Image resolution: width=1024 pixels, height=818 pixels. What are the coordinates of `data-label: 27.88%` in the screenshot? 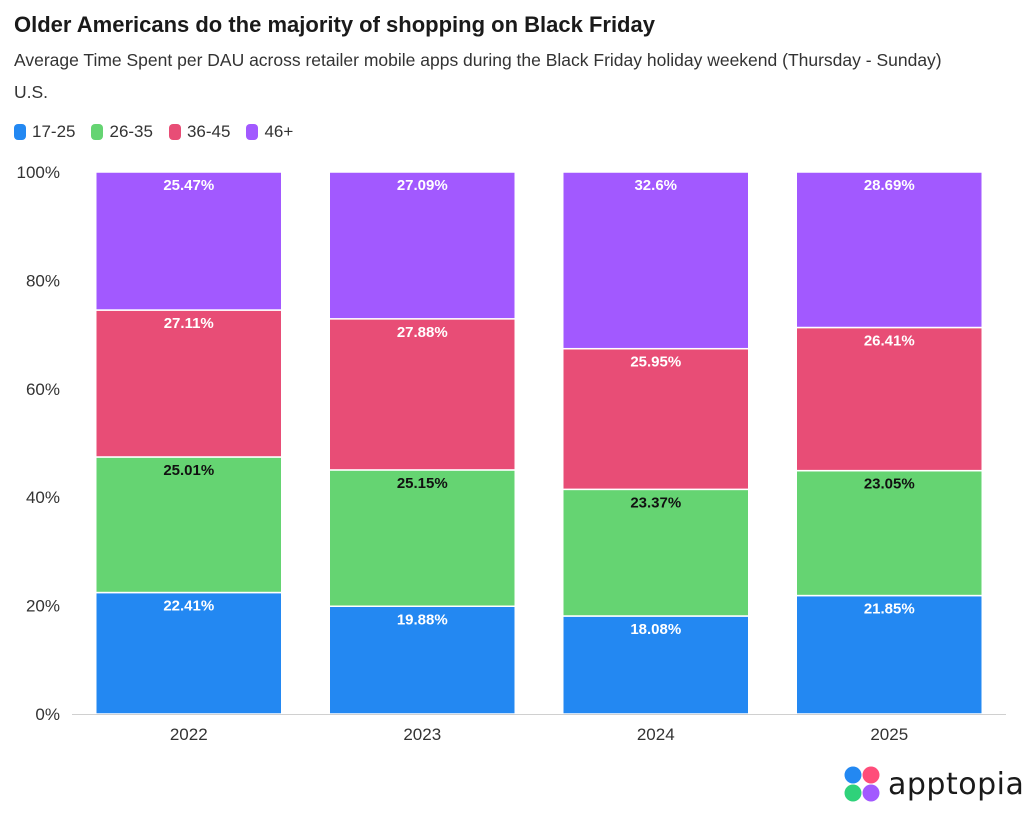 It's located at (422, 332).